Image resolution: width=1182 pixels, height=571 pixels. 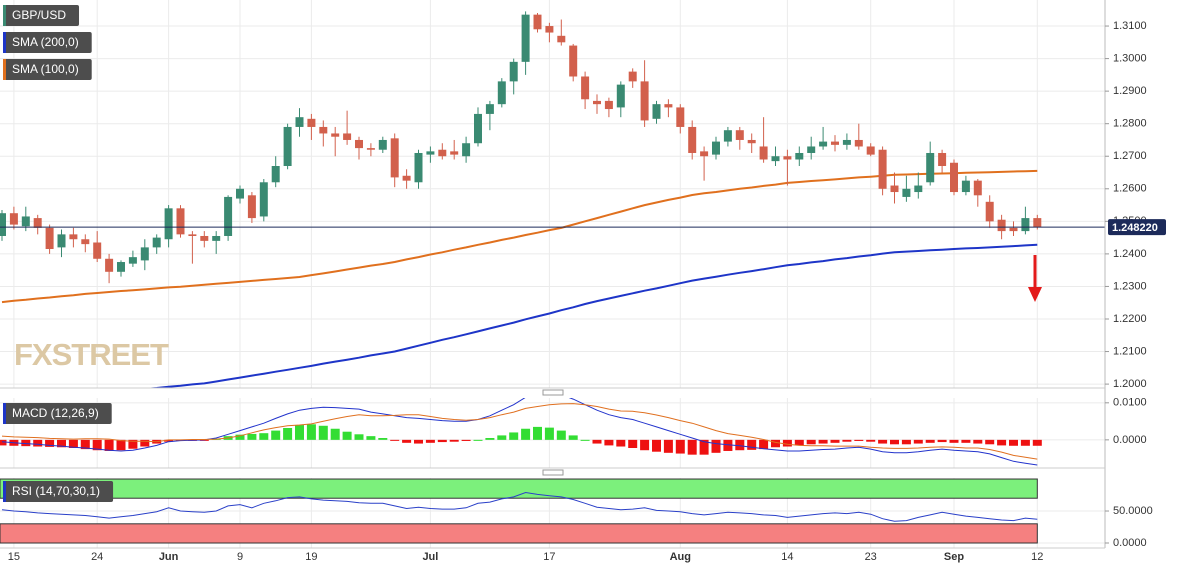 What do you see at coordinates (1037, 557) in the screenshot?
I see `x-tick-label: 12` at bounding box center [1037, 557].